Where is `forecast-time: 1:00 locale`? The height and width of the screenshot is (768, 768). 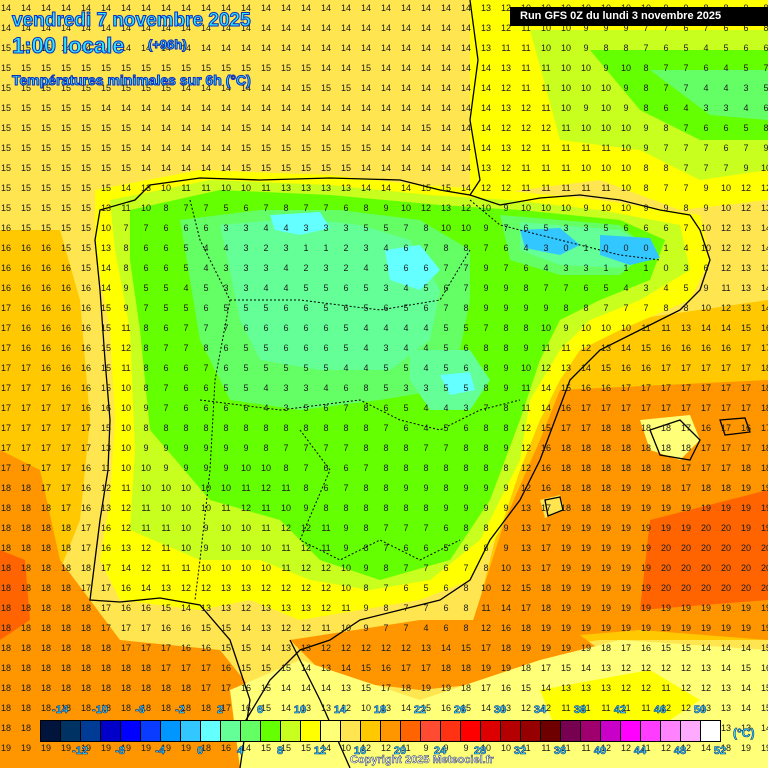 forecast-time: 1:00 locale is located at coordinates (69, 46).